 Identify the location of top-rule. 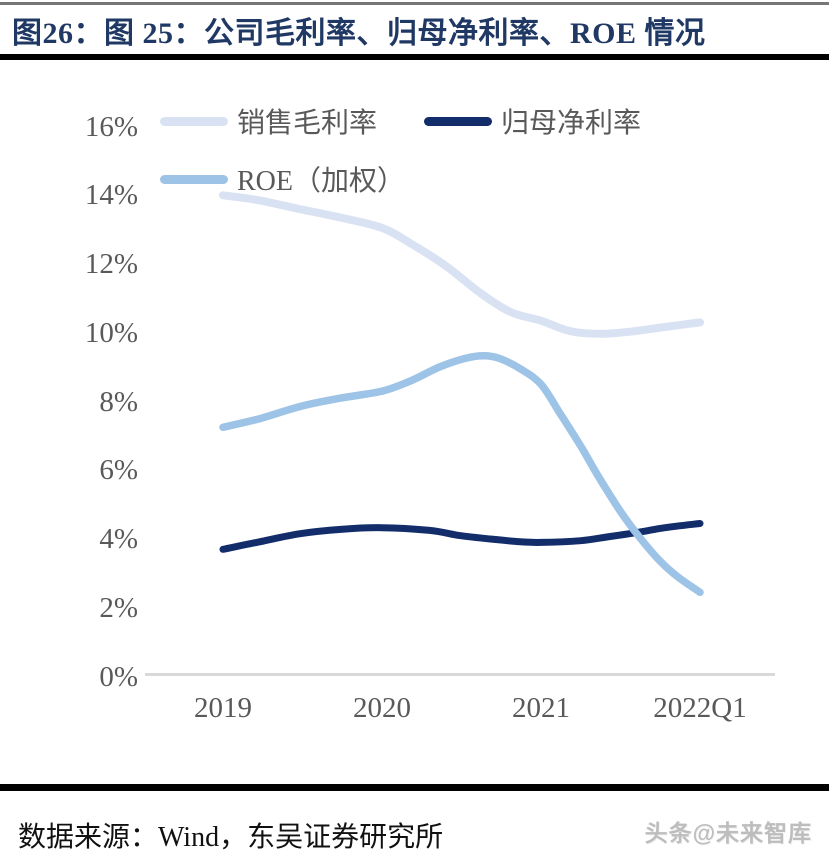
(414, 3).